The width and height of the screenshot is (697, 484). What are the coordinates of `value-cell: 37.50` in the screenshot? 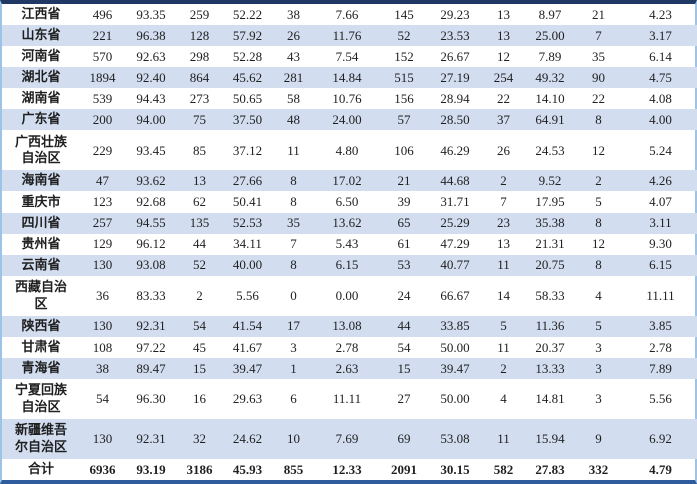 It's located at (247, 120).